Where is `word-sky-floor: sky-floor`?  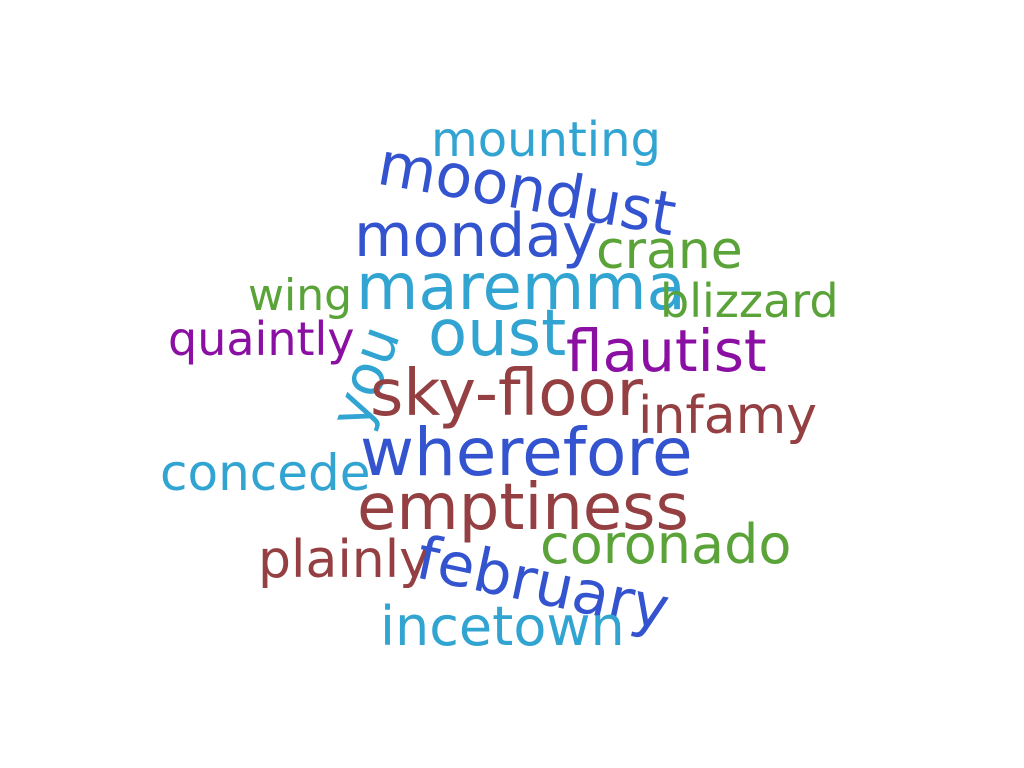
word-sky-floor: sky-floor is located at coordinates (506, 394).